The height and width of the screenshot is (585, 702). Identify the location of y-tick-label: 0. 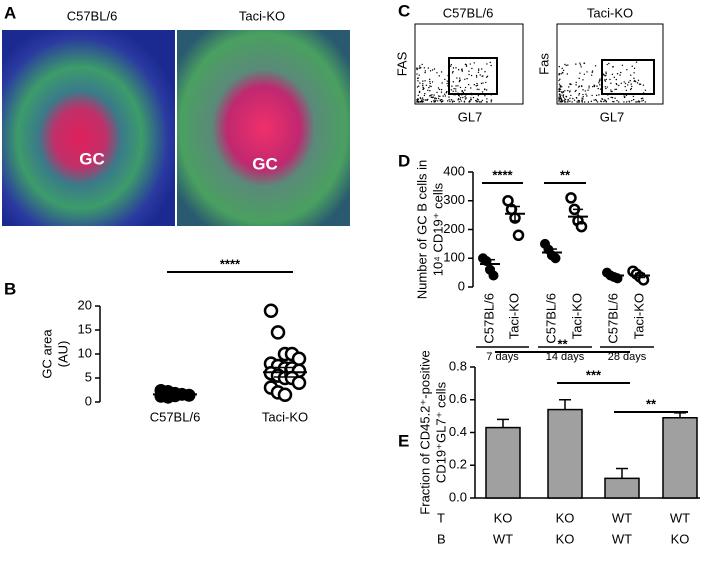
(461, 285).